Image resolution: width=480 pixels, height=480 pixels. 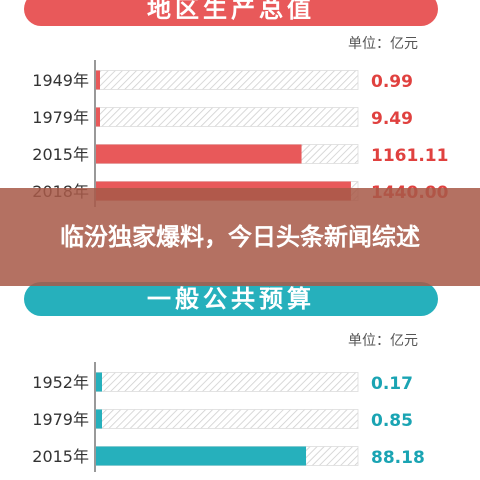 I want to click on unit-label-gdp: 单位：亿元, so click(x=383, y=44).